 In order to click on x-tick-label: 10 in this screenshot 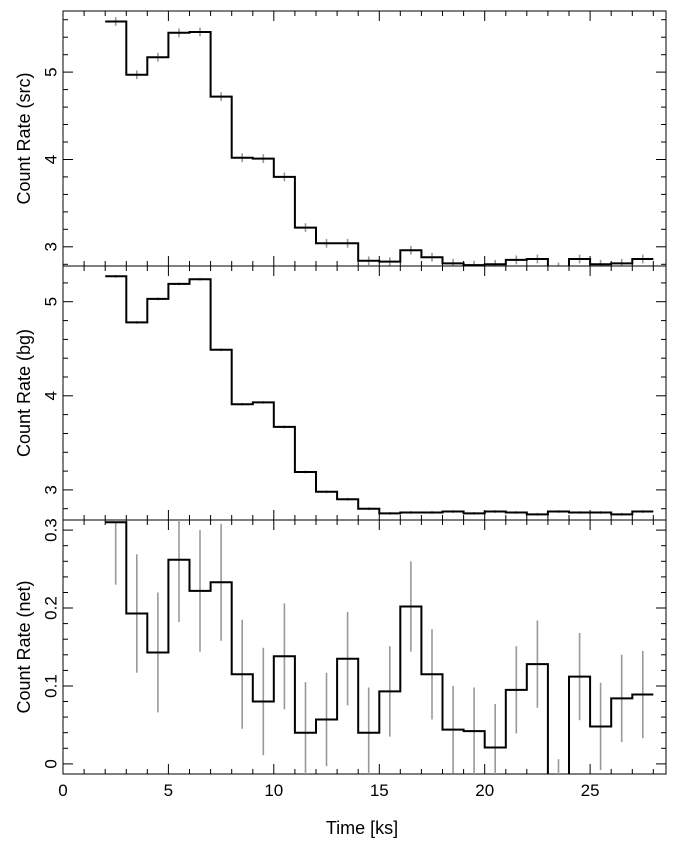, I will do `click(273, 790)`.